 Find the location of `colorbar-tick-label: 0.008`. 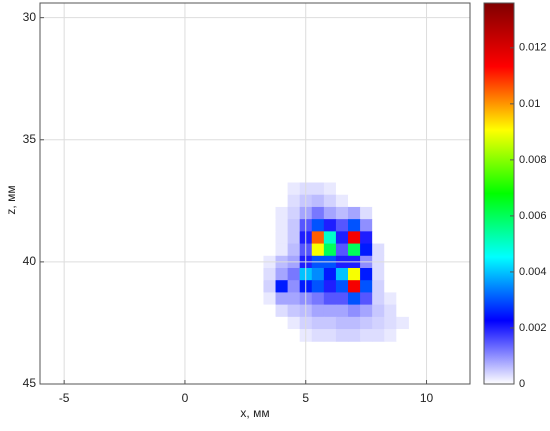

colorbar-tick-label: 0.008 is located at coordinates (533, 160).